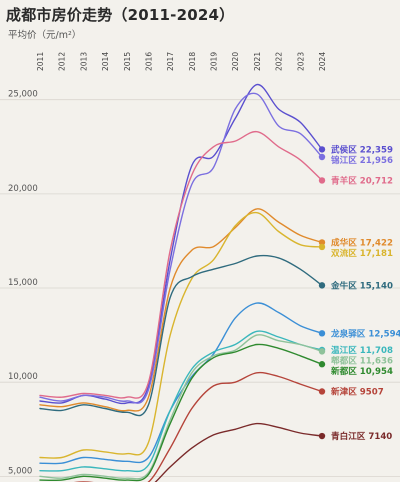  Describe the element at coordinates (362, 180) in the screenshot. I see `series-end-label: 青羊区 20,712` at that location.